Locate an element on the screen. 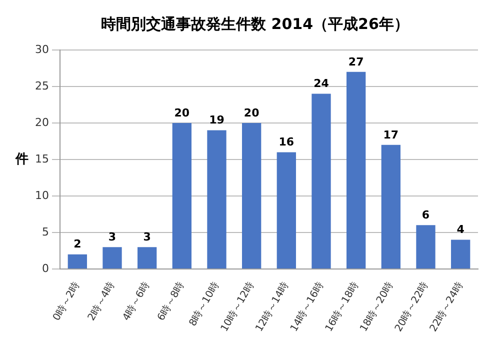  data-label: 17 is located at coordinates (391, 135).